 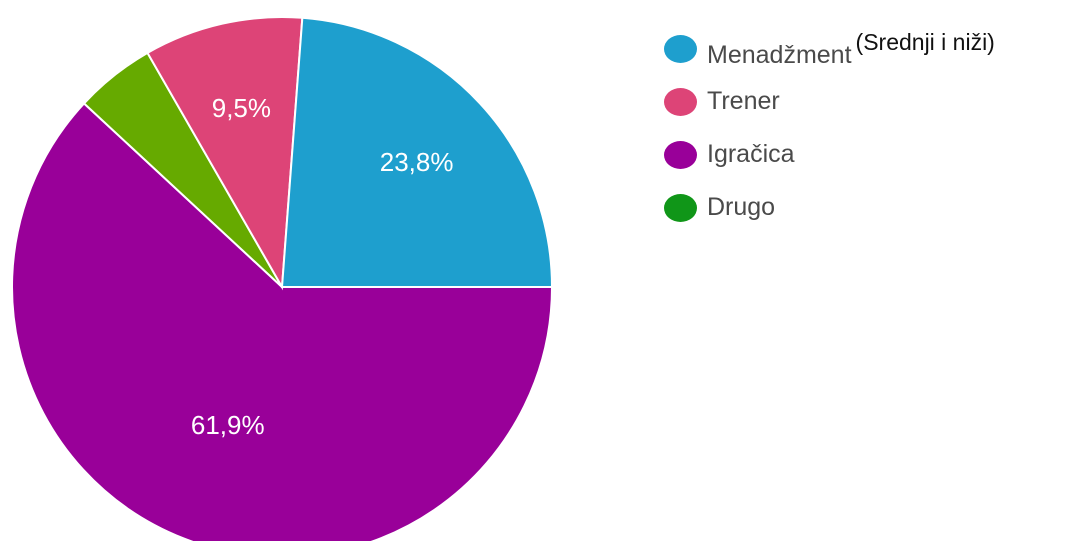 I want to click on legend-label-extra: (Srednji i niži), so click(x=925, y=42).